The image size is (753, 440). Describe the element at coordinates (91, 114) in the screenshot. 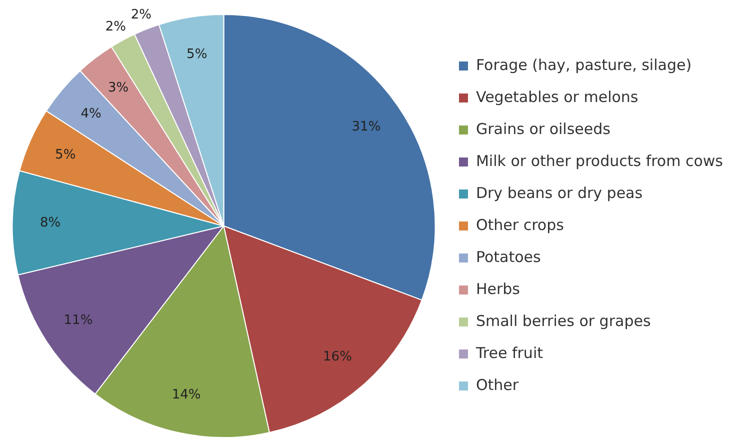

I see `data-label: 4%` at that location.